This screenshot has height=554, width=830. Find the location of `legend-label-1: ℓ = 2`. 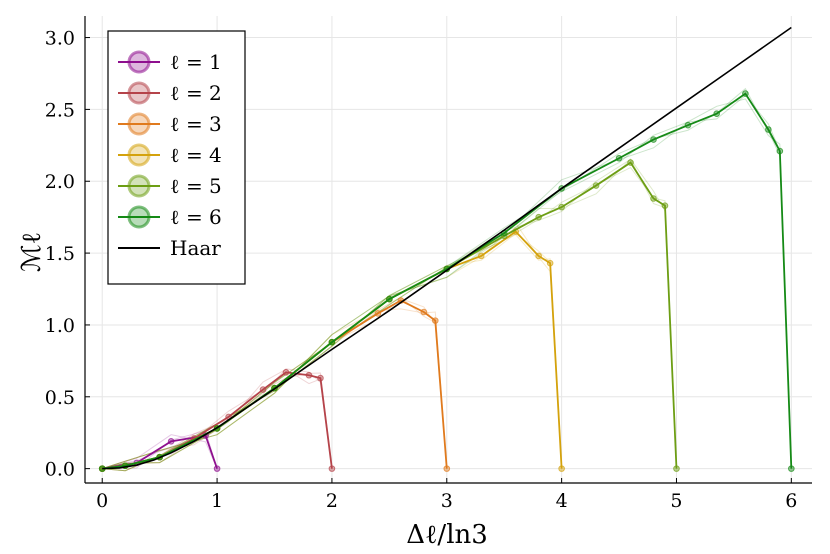

legend-label-1: ℓ = 2 is located at coordinates (196, 93).